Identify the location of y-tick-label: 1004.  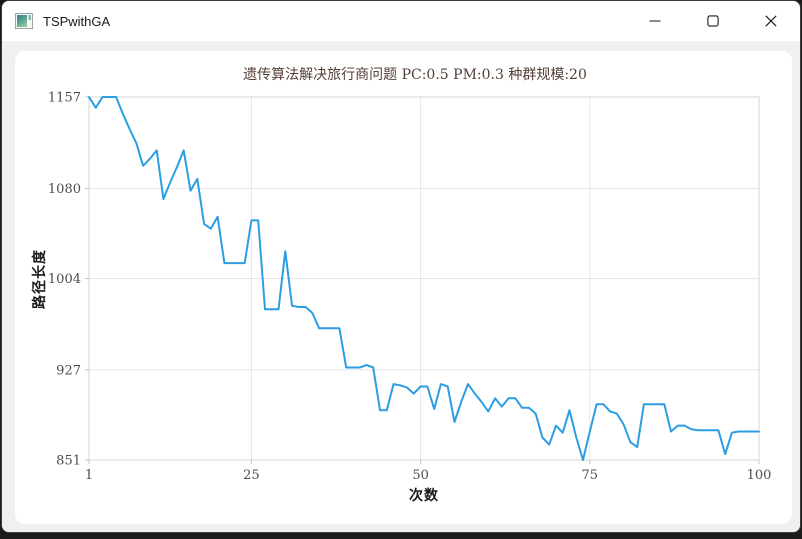
(64, 279).